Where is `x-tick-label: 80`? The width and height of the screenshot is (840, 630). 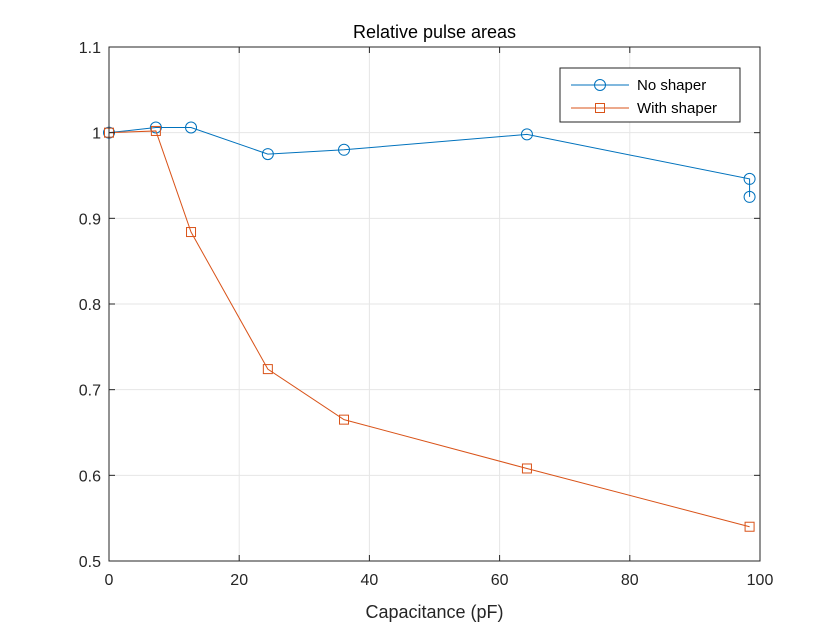 x-tick-label: 80 is located at coordinates (630, 580).